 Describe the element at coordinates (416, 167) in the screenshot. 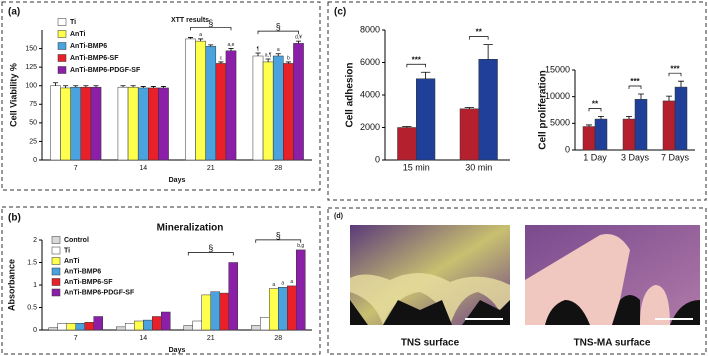

I see `x-tick-label: 15 min` at that location.